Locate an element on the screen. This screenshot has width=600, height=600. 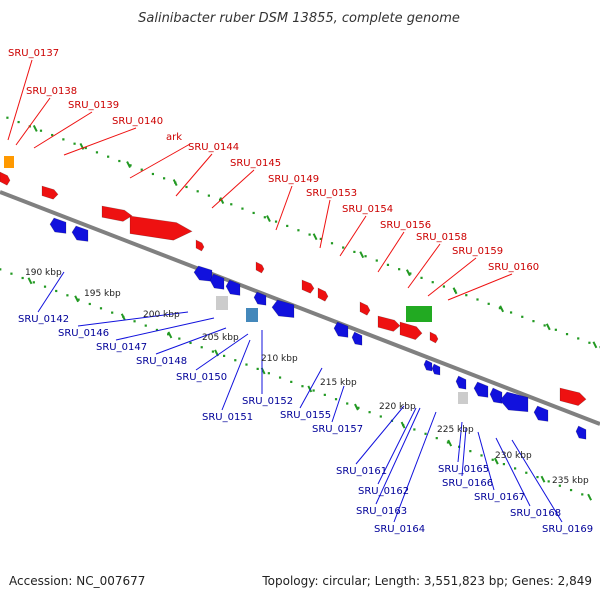
reverse-gene-label: SRU_0163 is located at coordinates (381, 511).